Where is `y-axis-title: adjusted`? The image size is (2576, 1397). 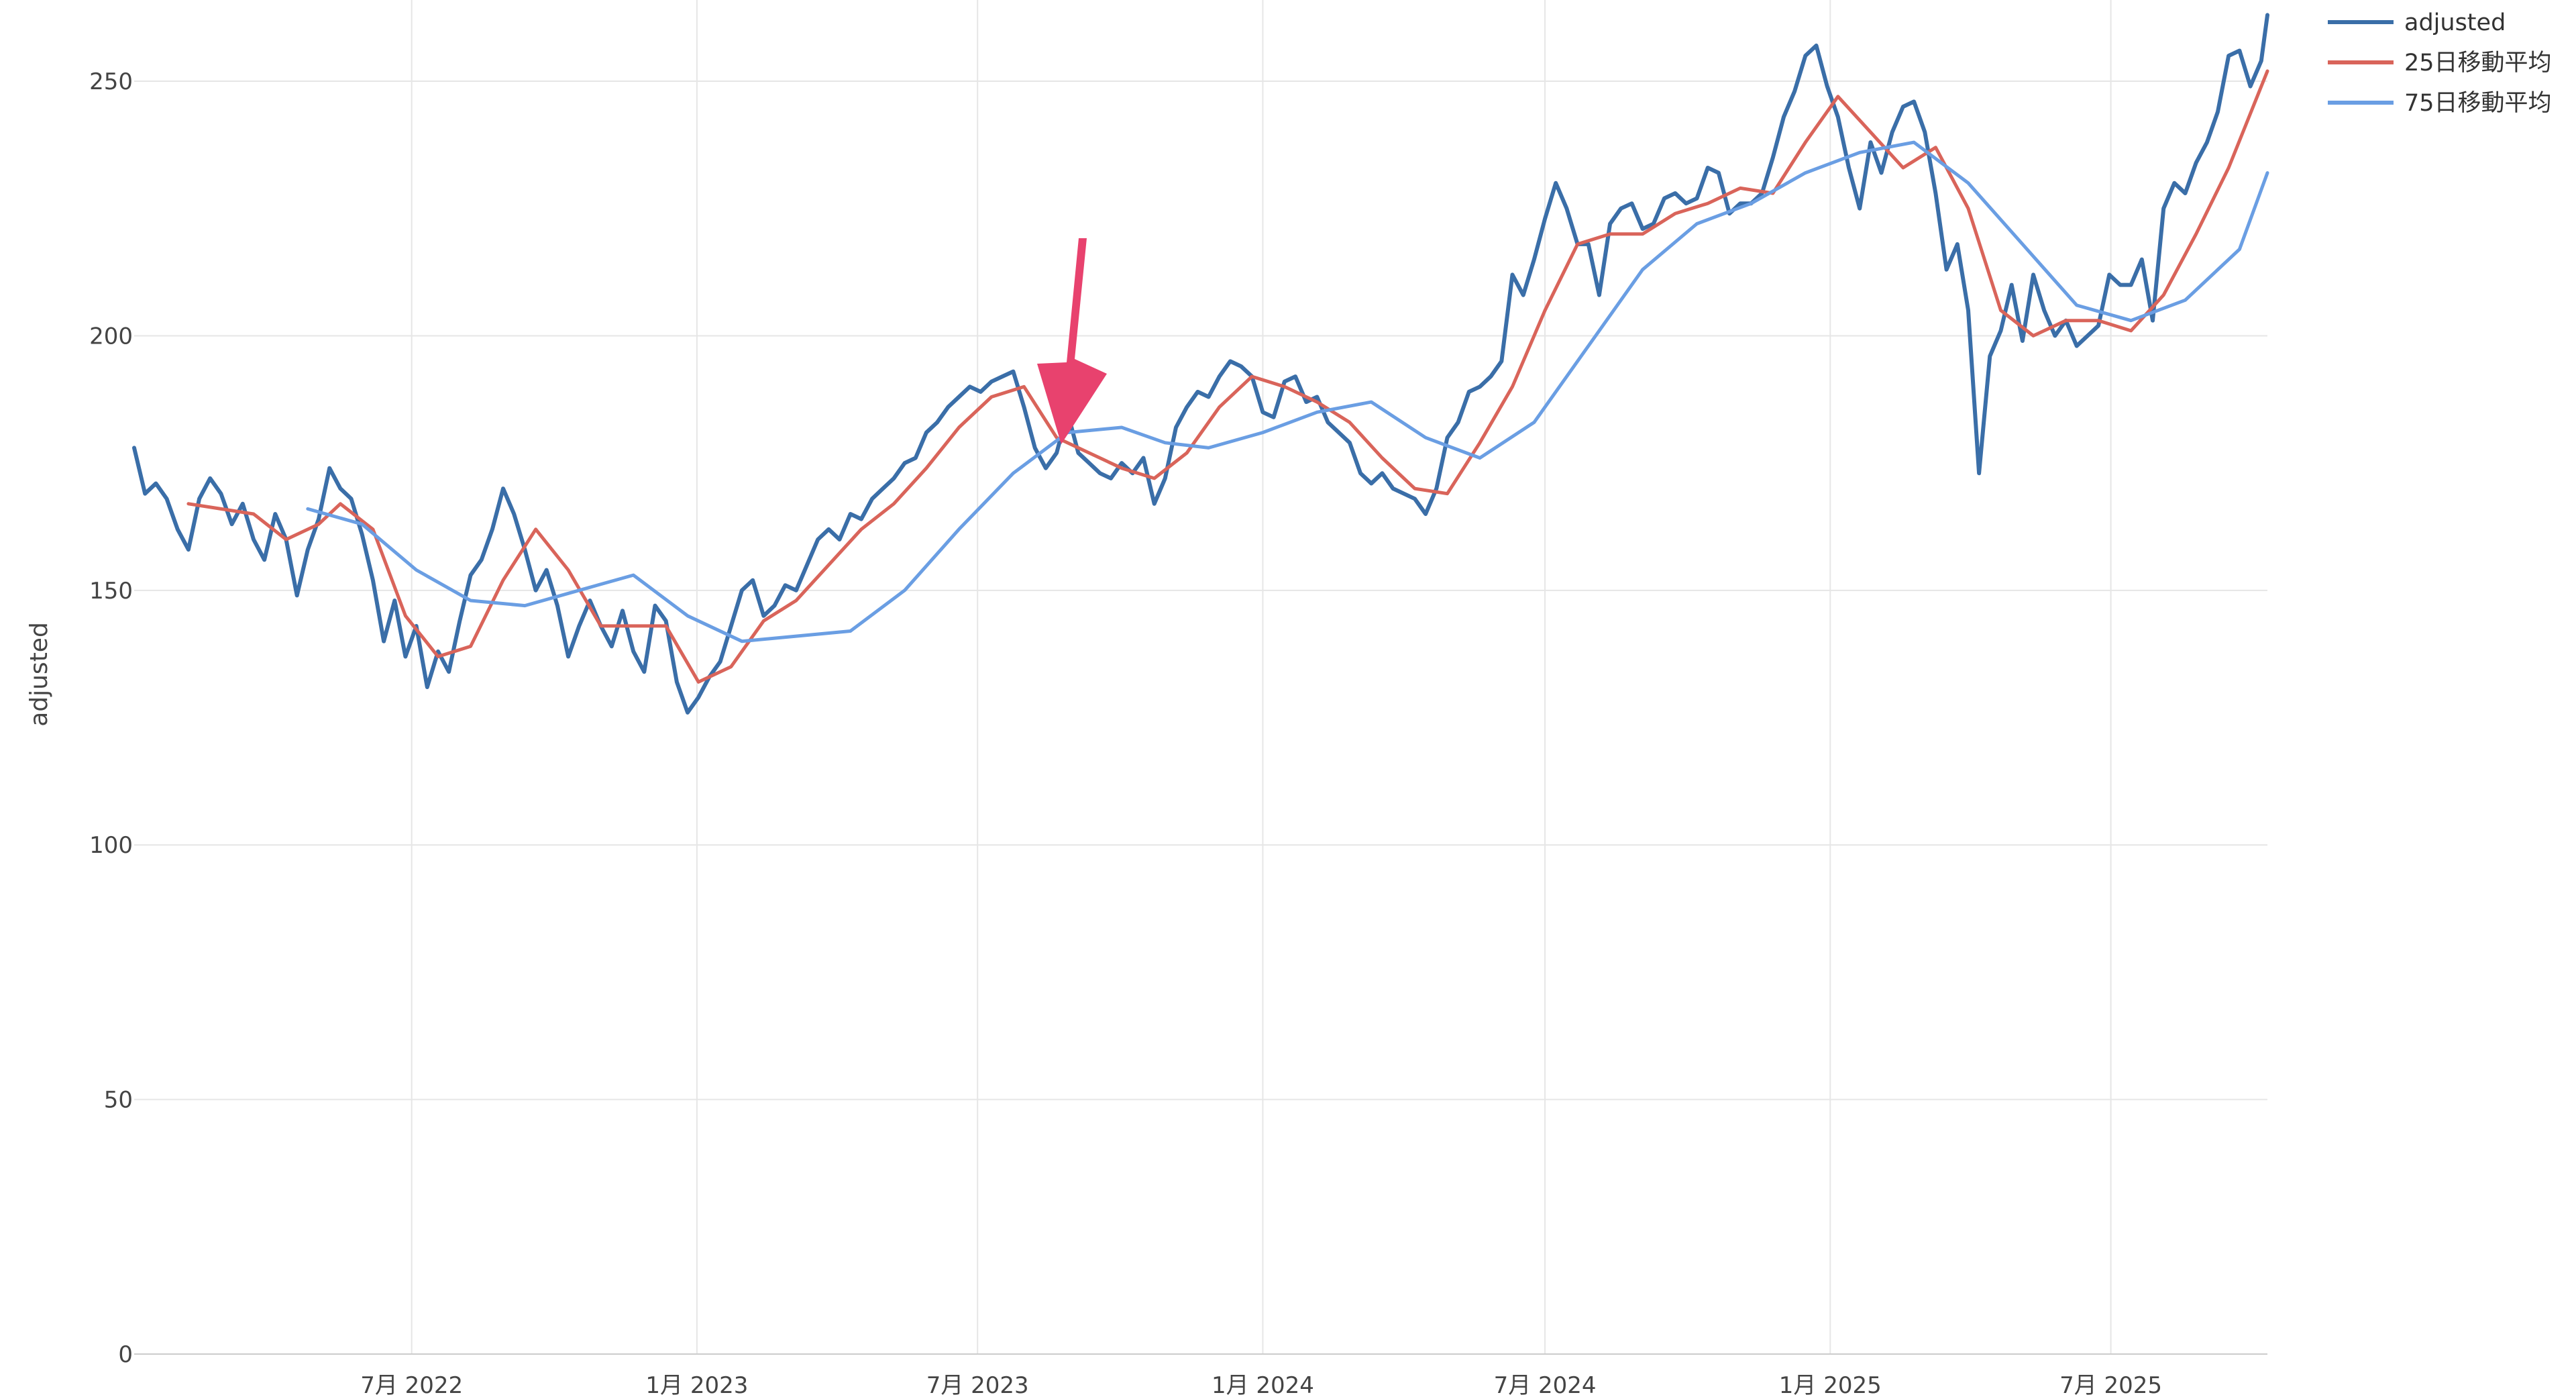 y-axis-title: adjusted is located at coordinates (39, 674).